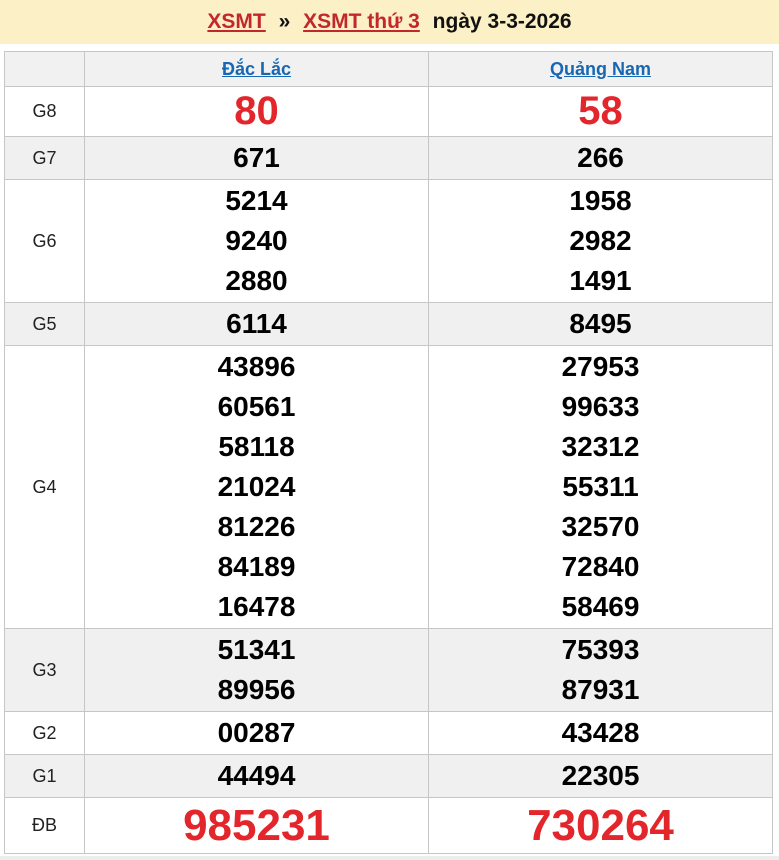 The width and height of the screenshot is (779, 860). I want to click on prize-number: 2982, so click(600, 240).